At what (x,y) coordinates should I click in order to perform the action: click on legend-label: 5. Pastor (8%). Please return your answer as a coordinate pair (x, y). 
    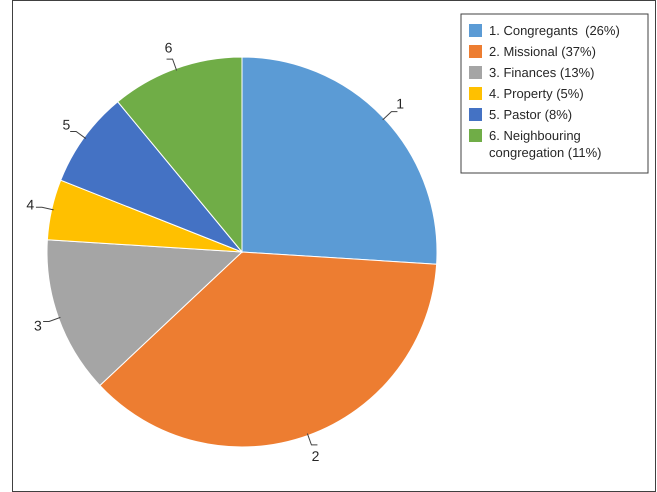
    Looking at the image, I should click on (530, 114).